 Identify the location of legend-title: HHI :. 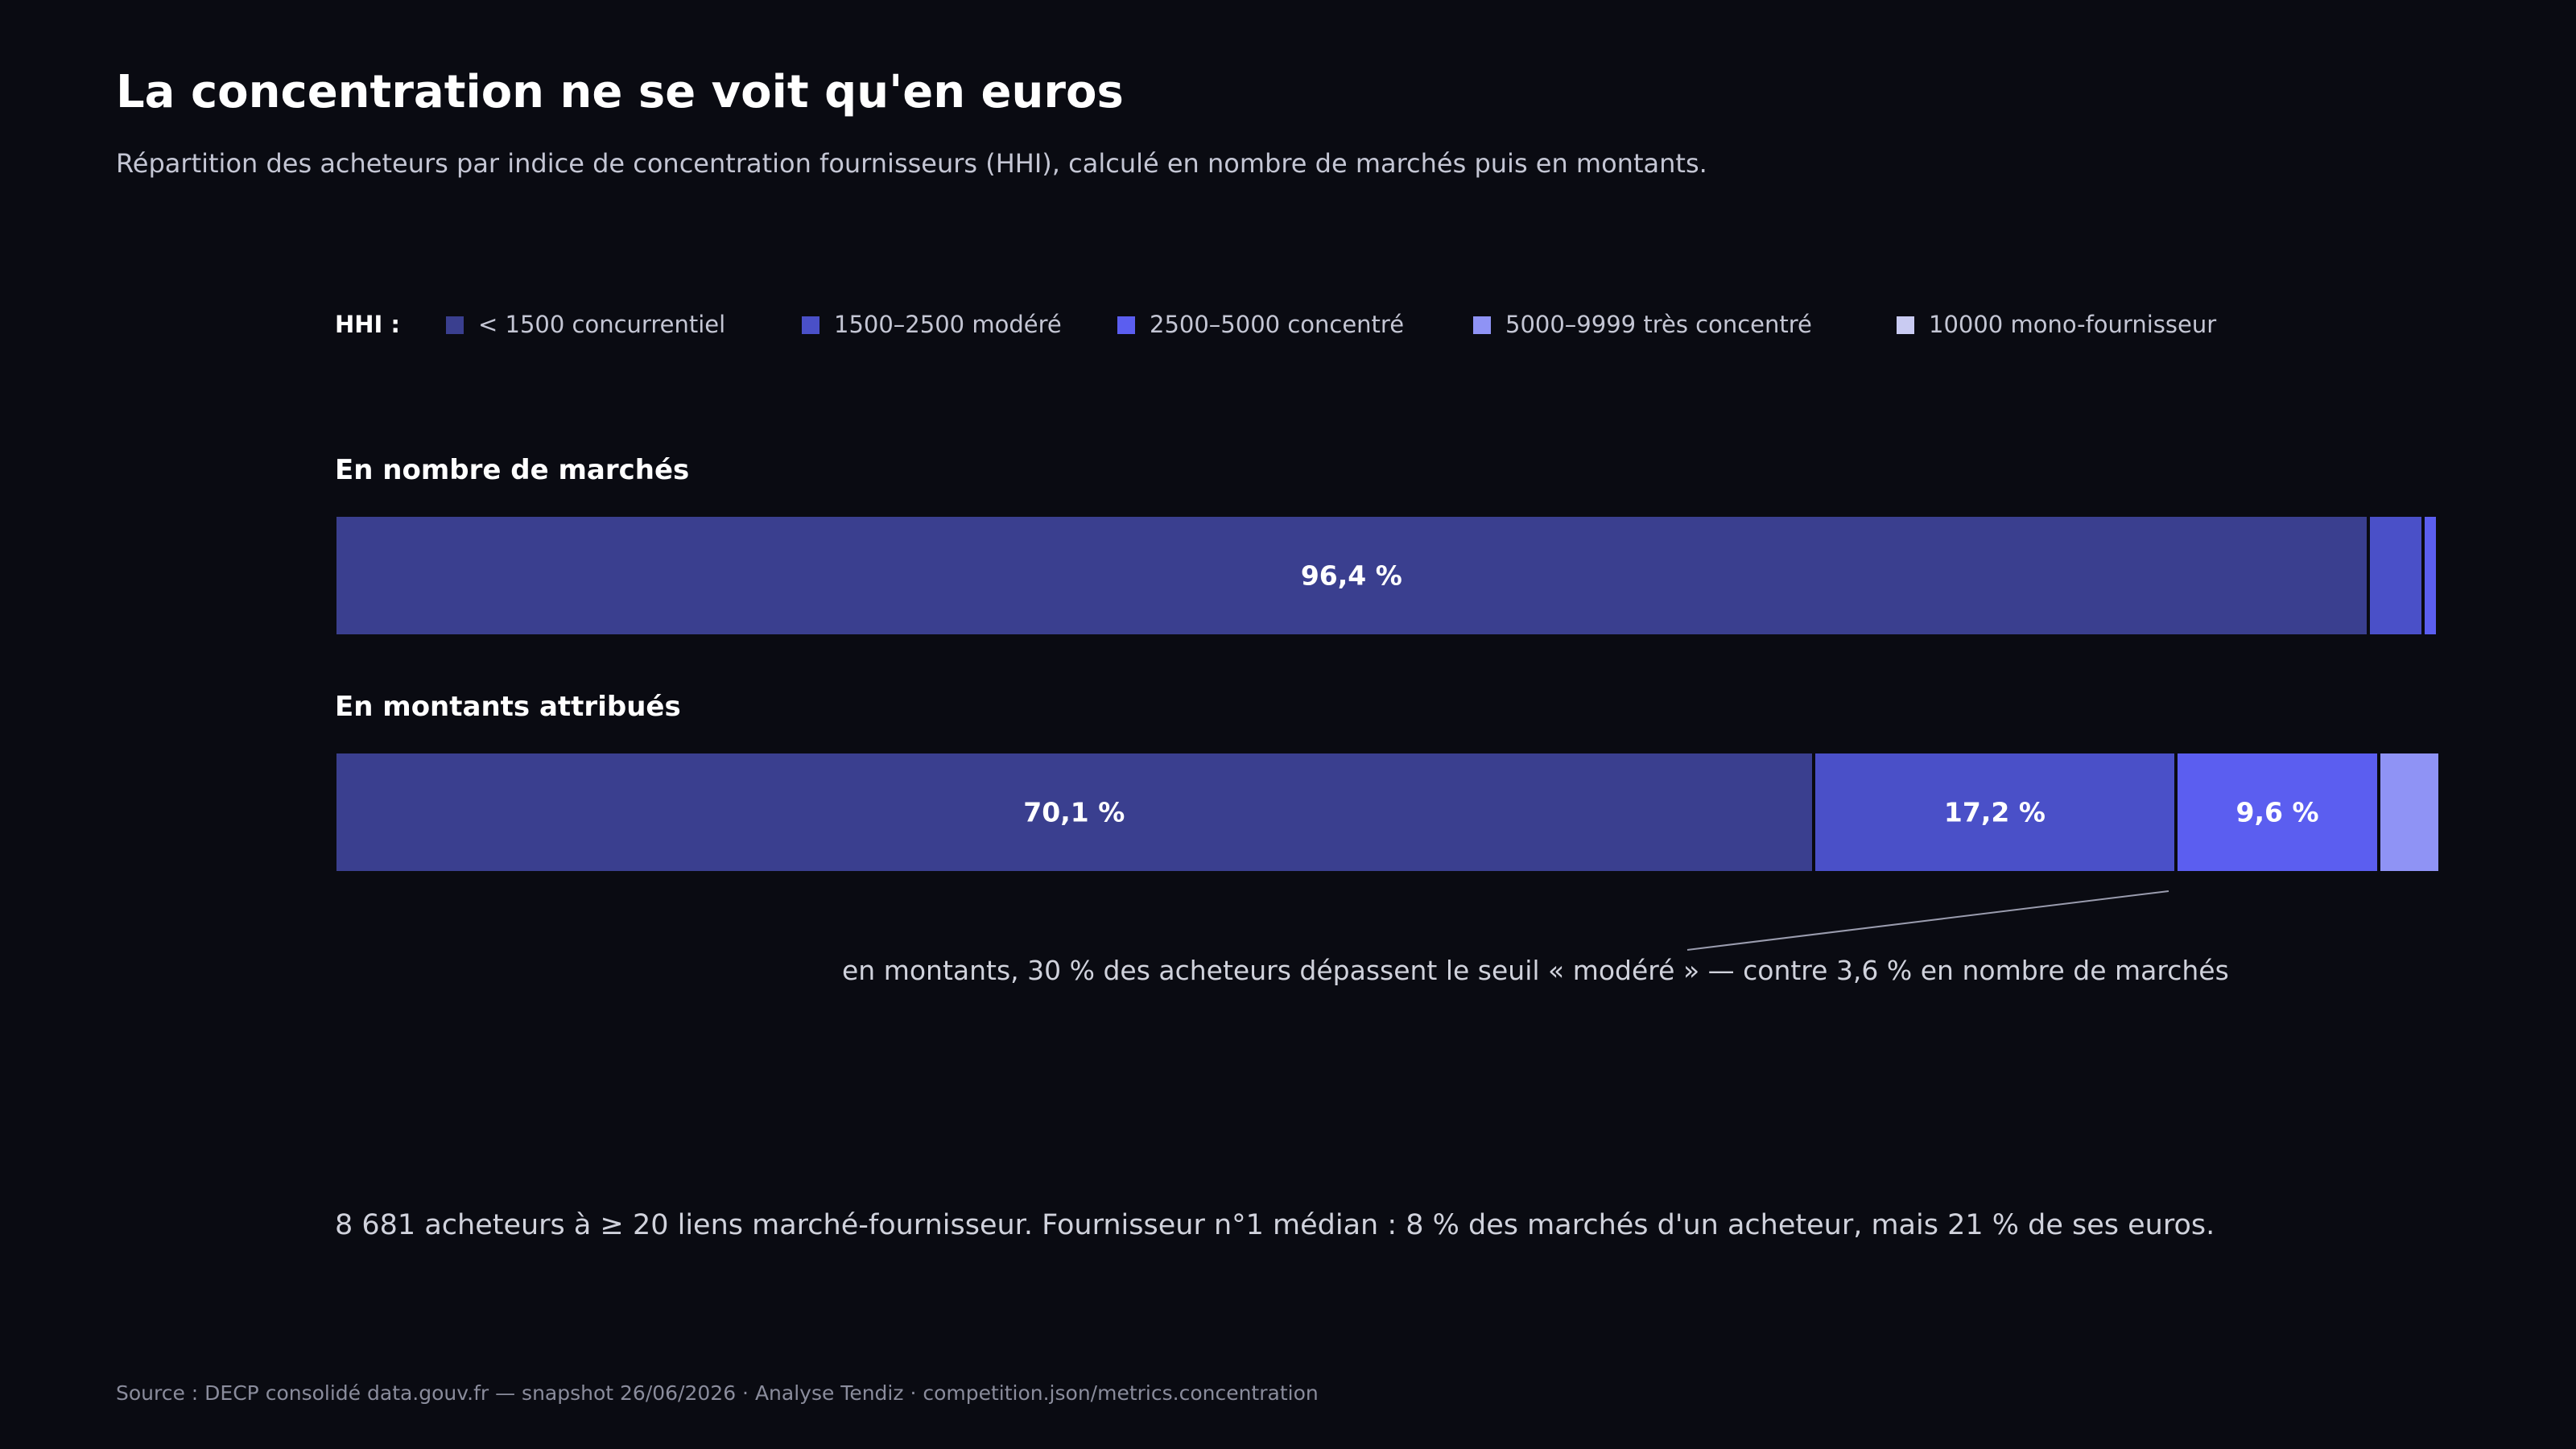
(368, 324).